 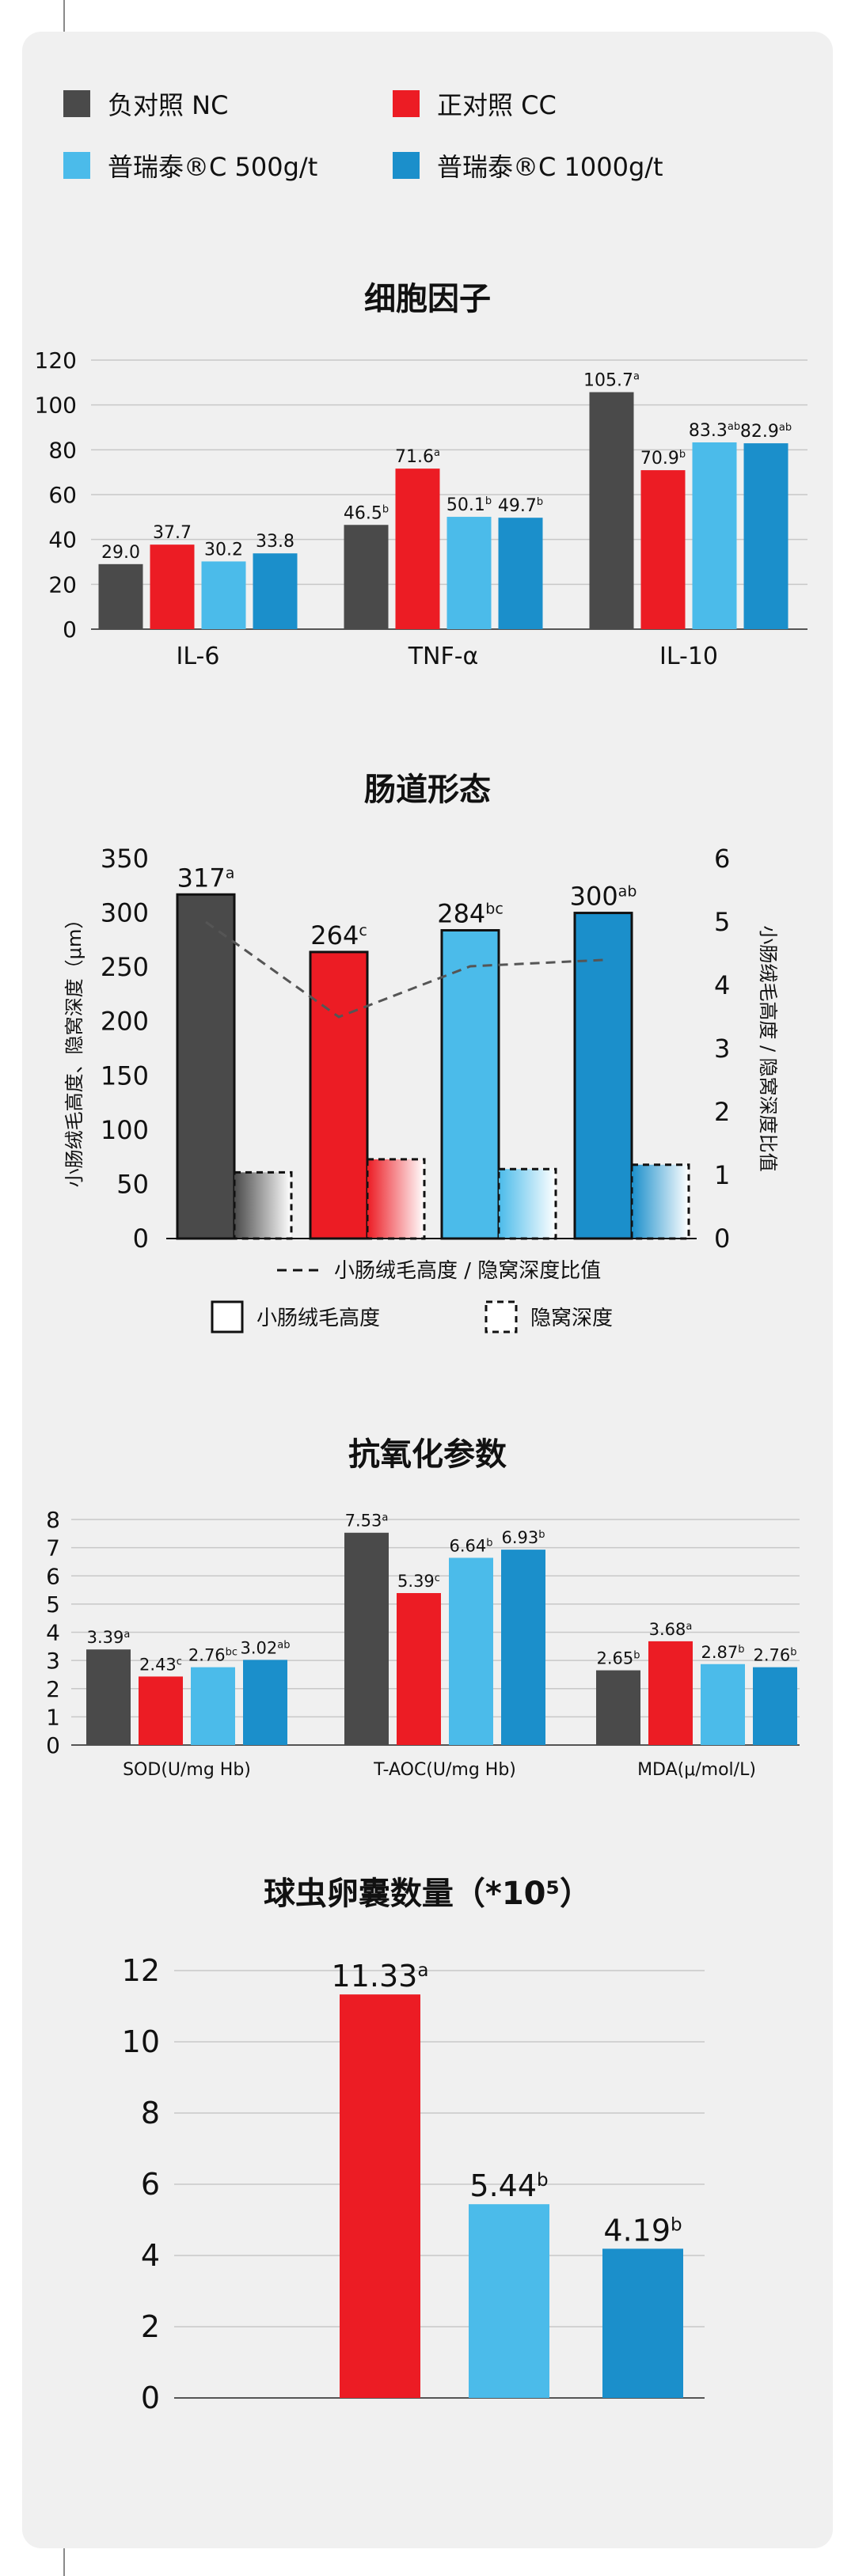 I want to click on legend-item-c1000: 普瑞泰®C 1000g/t, so click(x=528, y=165).